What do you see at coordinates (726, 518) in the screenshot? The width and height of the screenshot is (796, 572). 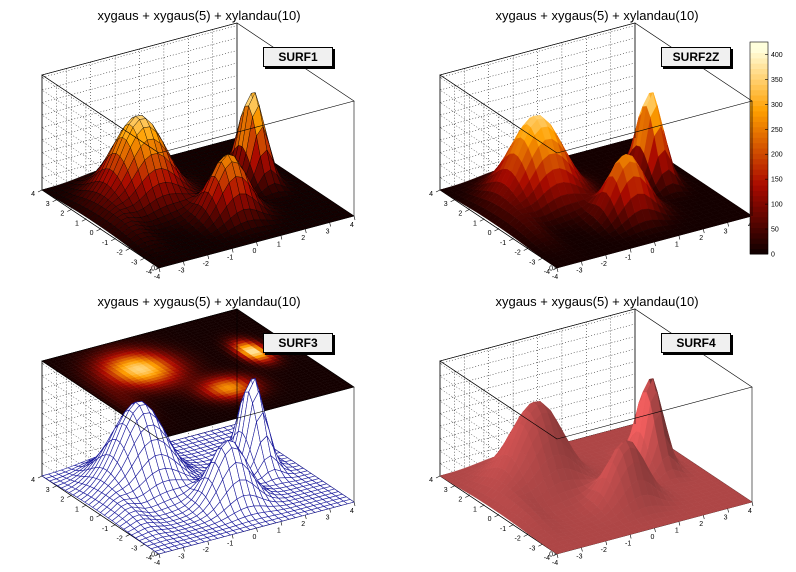 I see `x-tick-label: 3` at bounding box center [726, 518].